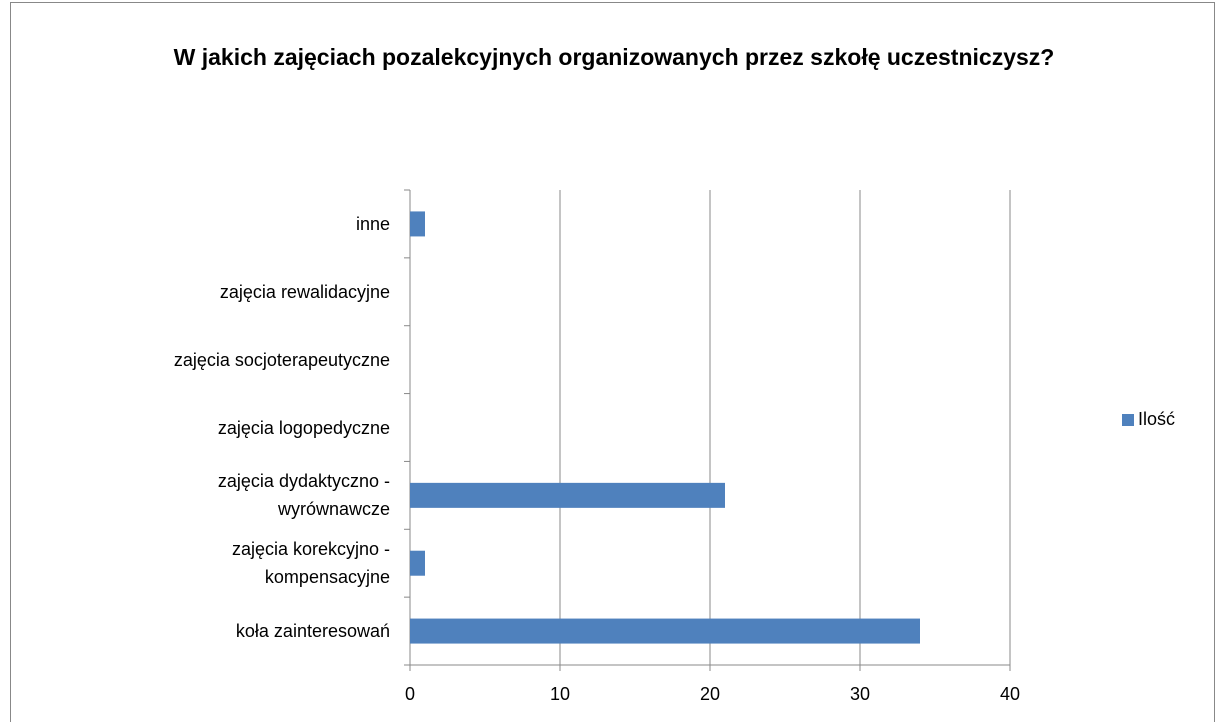 This screenshot has width=1218, height=722. I want to click on y-tick-label: zajęcia korekcyjno - kompensacyjne, so click(310, 563).